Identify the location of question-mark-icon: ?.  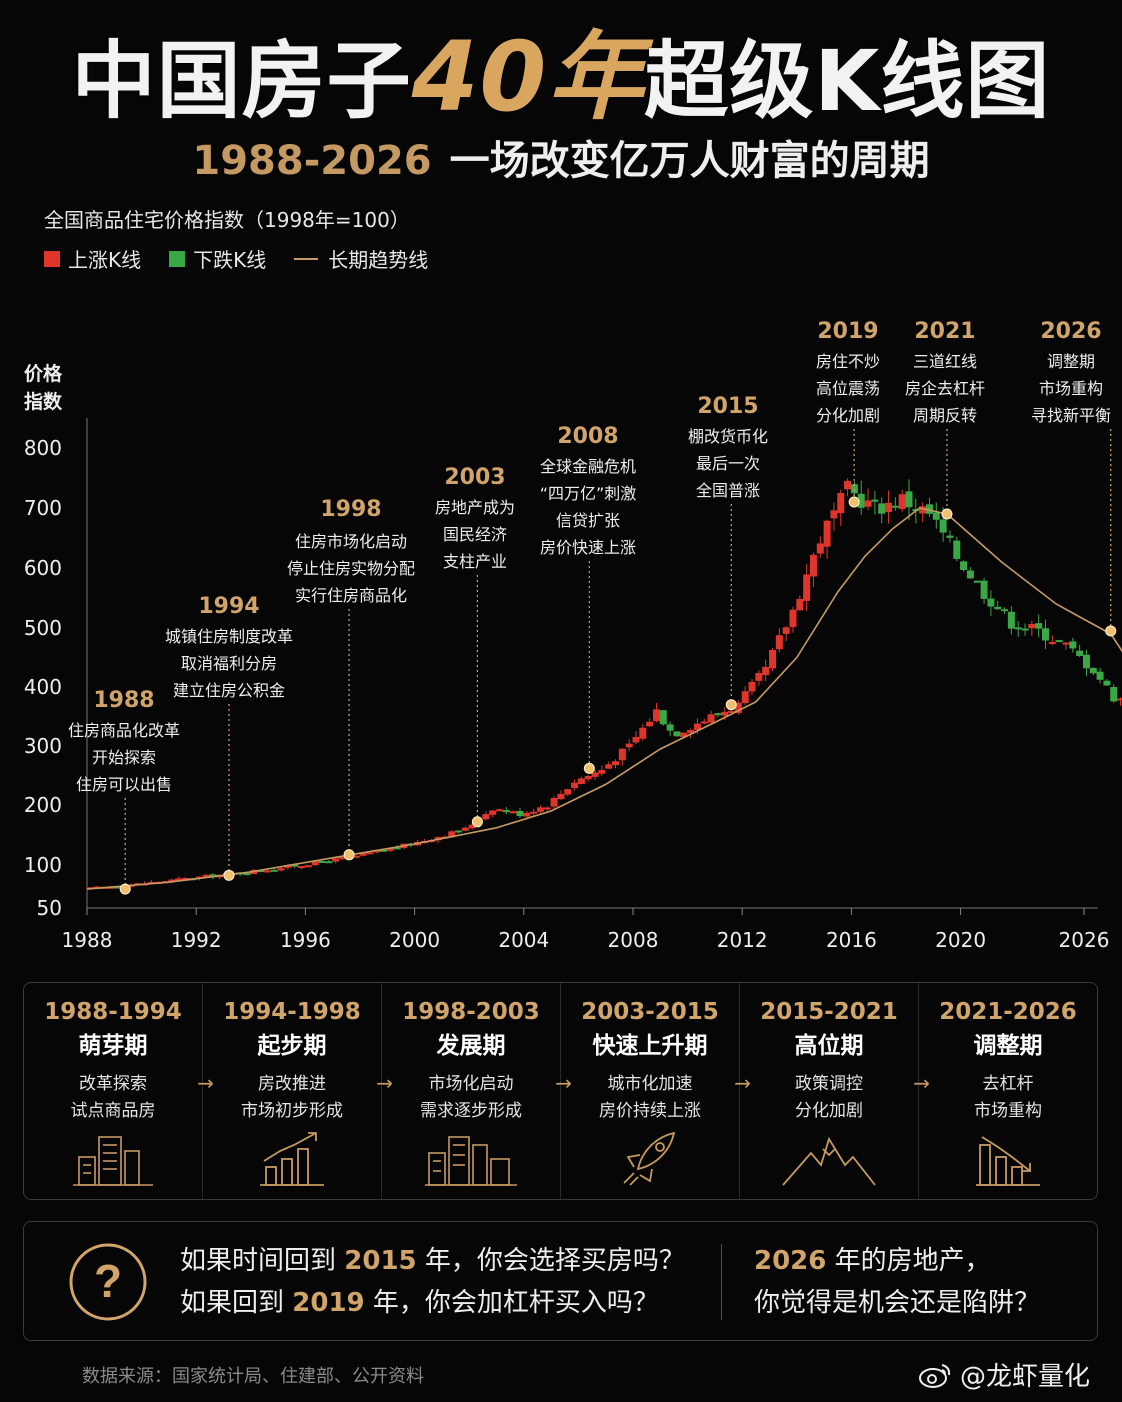
(108, 1282).